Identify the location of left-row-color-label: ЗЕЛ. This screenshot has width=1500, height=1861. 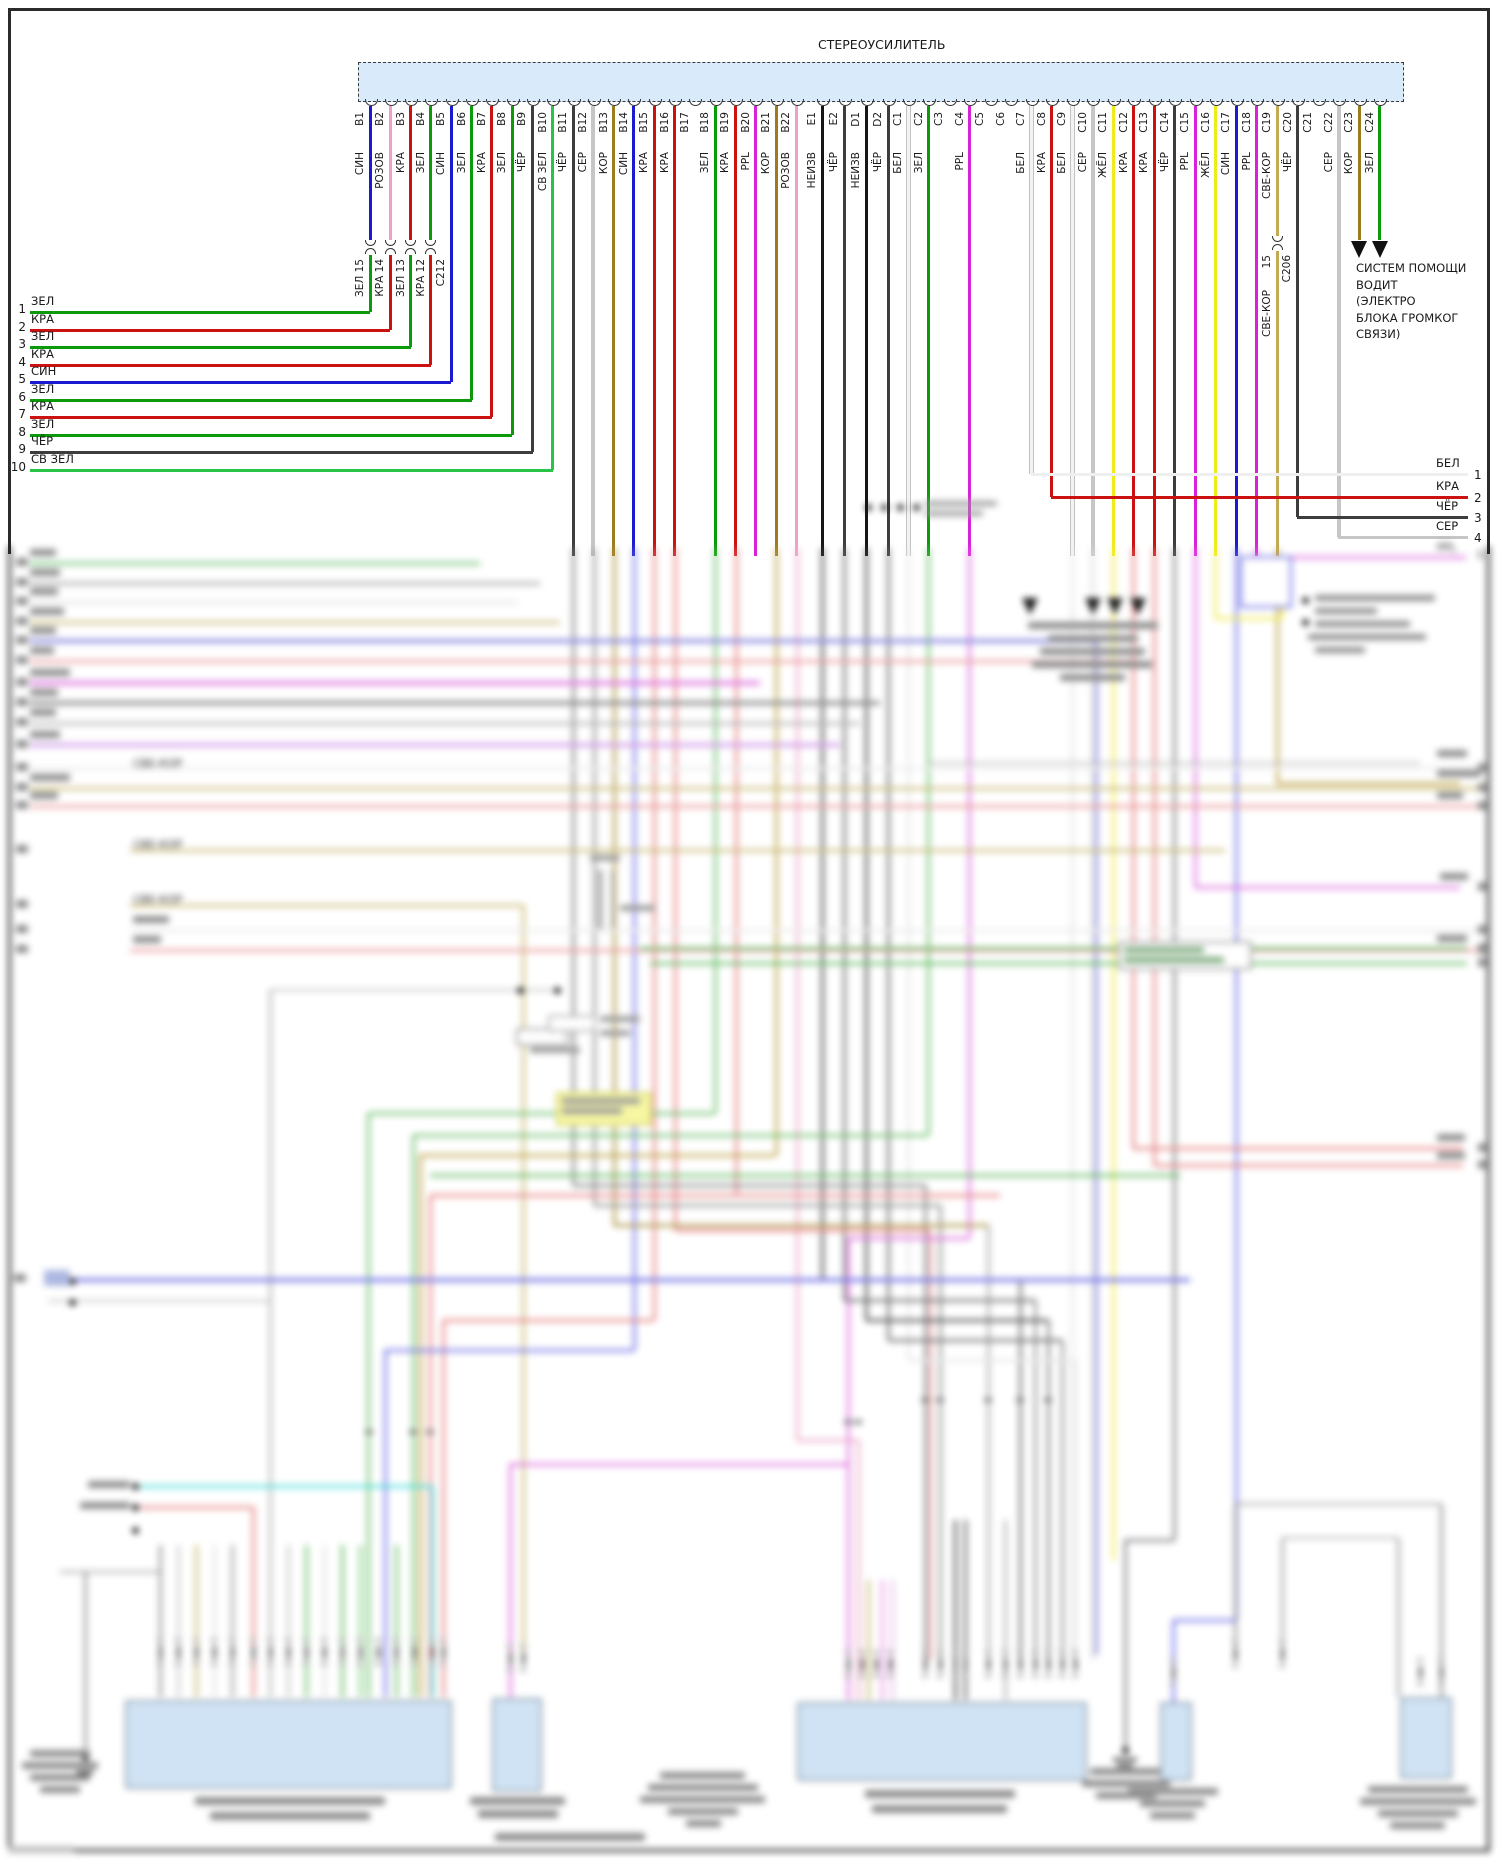
(43, 336).